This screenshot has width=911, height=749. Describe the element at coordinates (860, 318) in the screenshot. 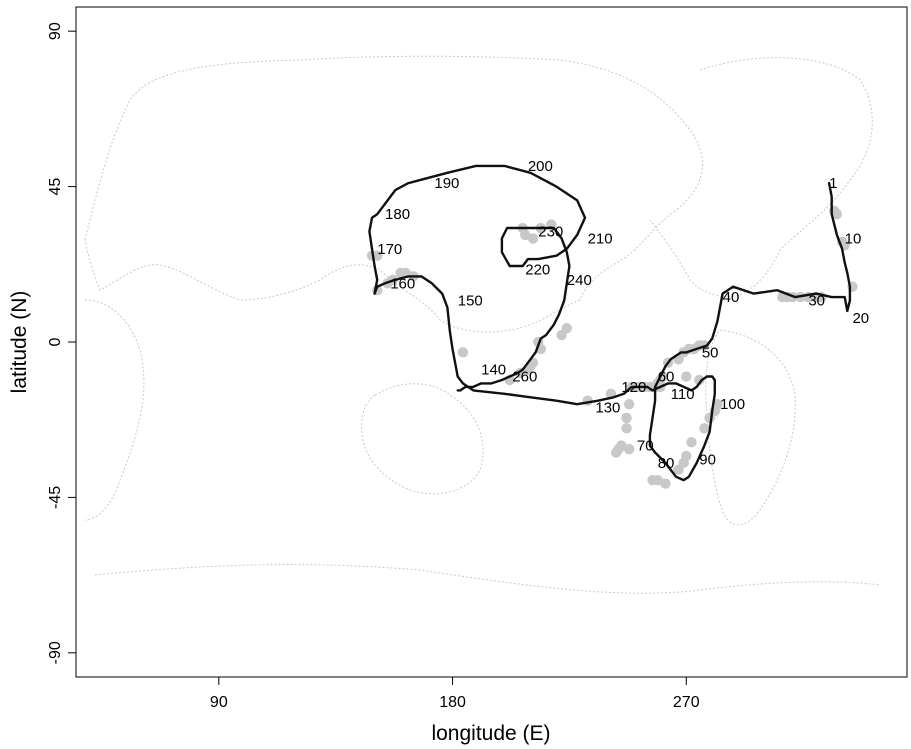

I see `point-label: 20` at that location.